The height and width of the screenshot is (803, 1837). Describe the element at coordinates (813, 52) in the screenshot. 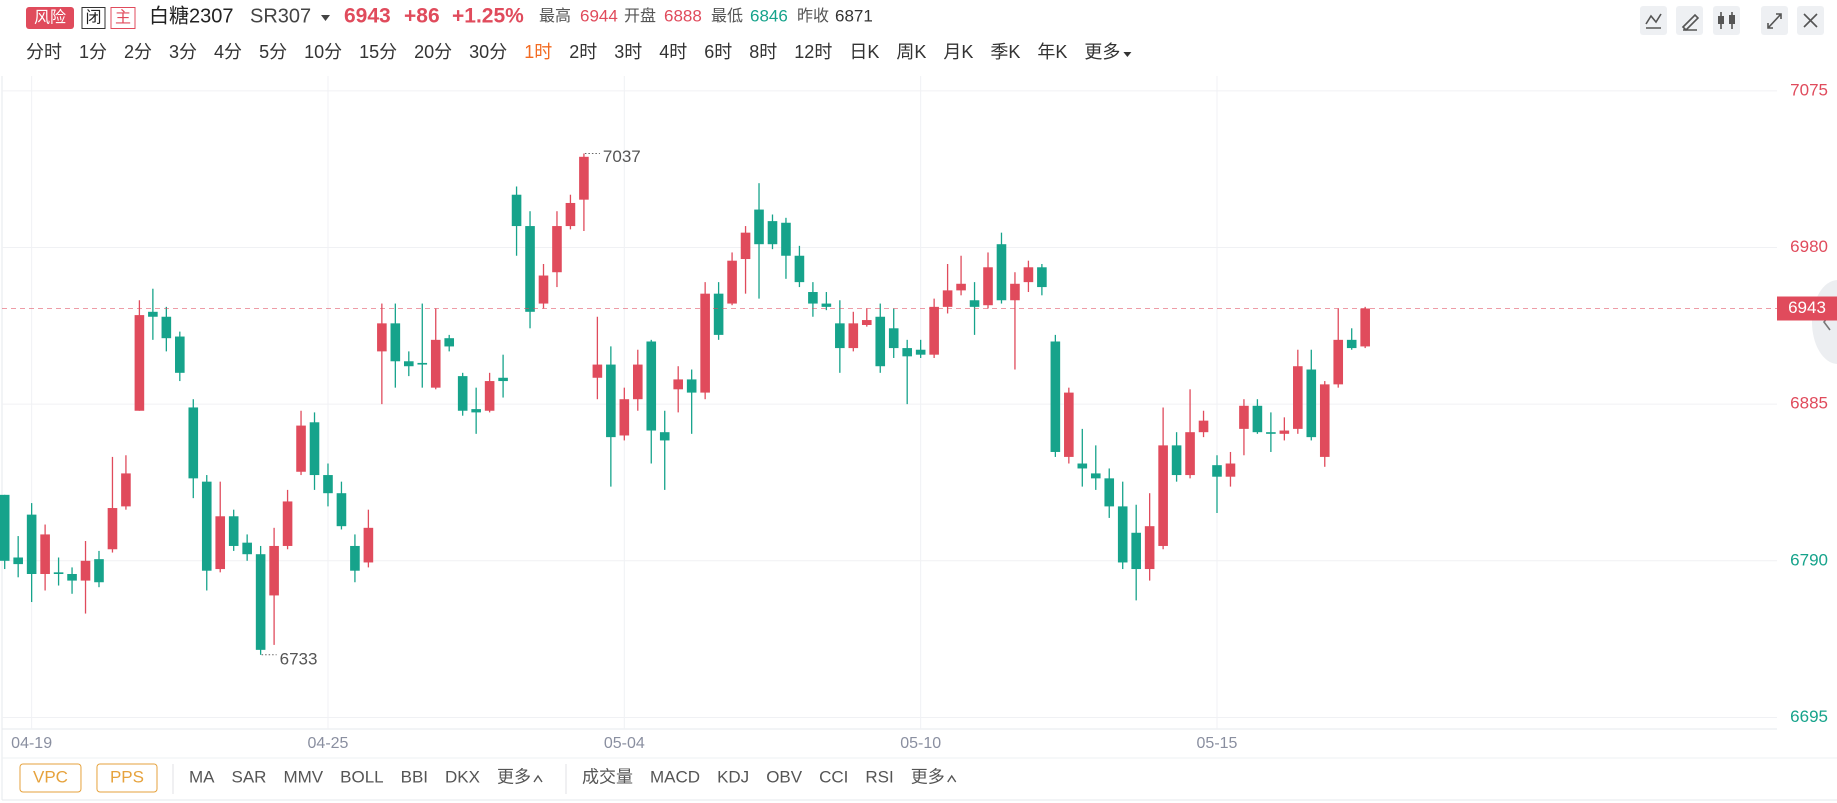

I see `timeframe-tab: 12时` at that location.